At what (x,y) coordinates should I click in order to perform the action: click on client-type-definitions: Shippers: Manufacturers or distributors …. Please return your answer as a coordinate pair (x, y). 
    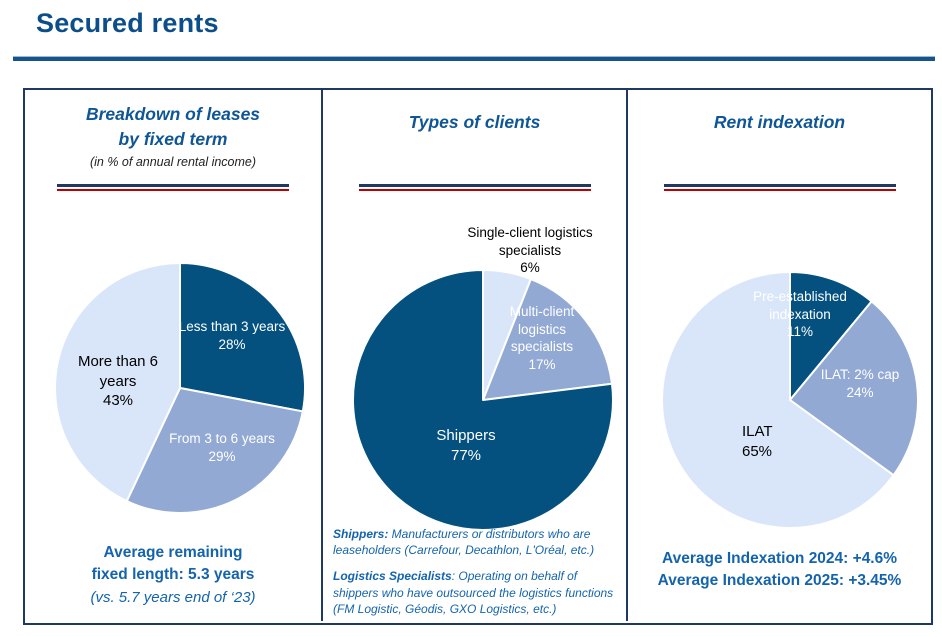
    Looking at the image, I should click on (475, 576).